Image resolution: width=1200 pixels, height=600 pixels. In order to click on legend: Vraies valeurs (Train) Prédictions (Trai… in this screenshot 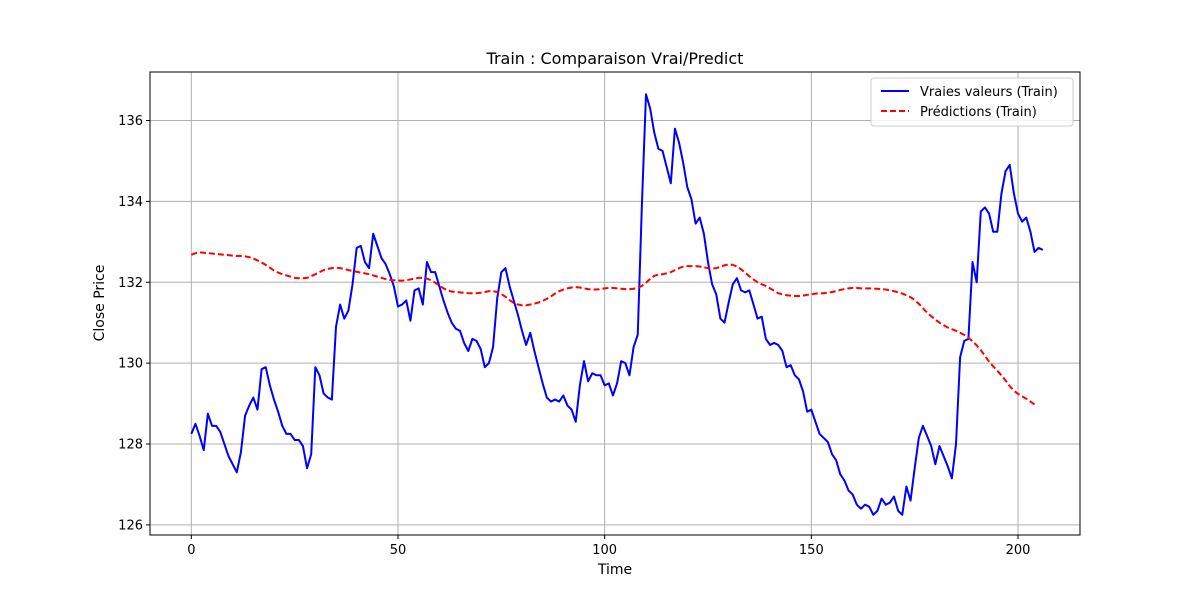, I will do `click(972, 102)`.